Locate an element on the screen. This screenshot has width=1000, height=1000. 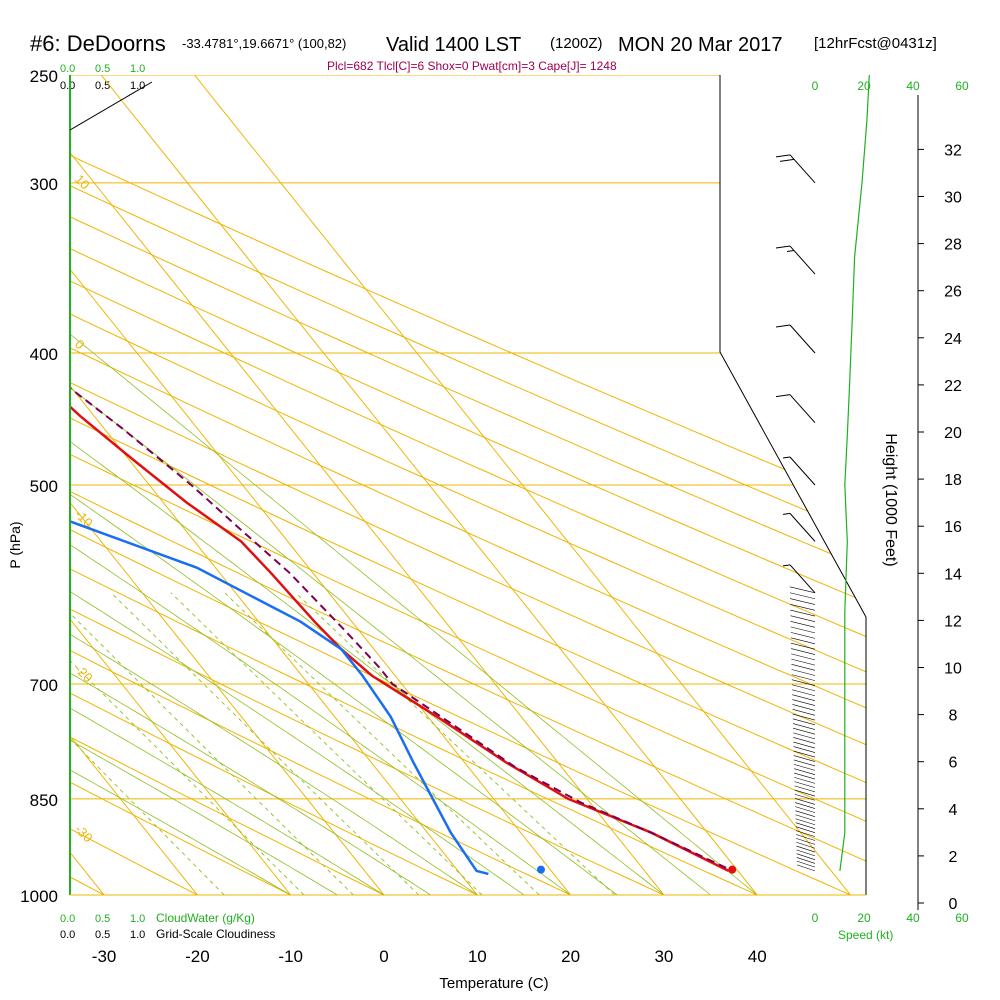
temperature-axis: -30 -20 -10 0 10 20 30 40 is located at coordinates (429, 956).